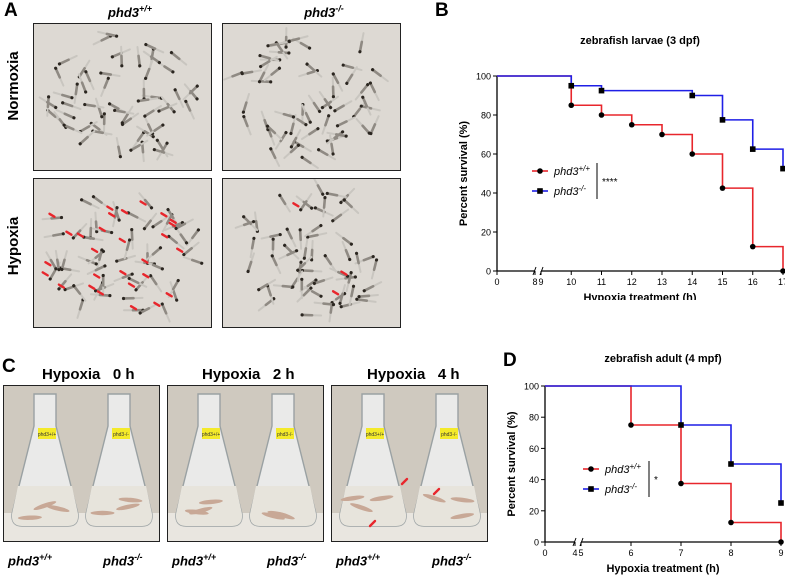 Image resolution: width=788 pixels, height=578 pixels. Describe the element at coordinates (287, 560) in the screenshot. I see `genotype-label-ko-2h: phd3-/-` at that location.